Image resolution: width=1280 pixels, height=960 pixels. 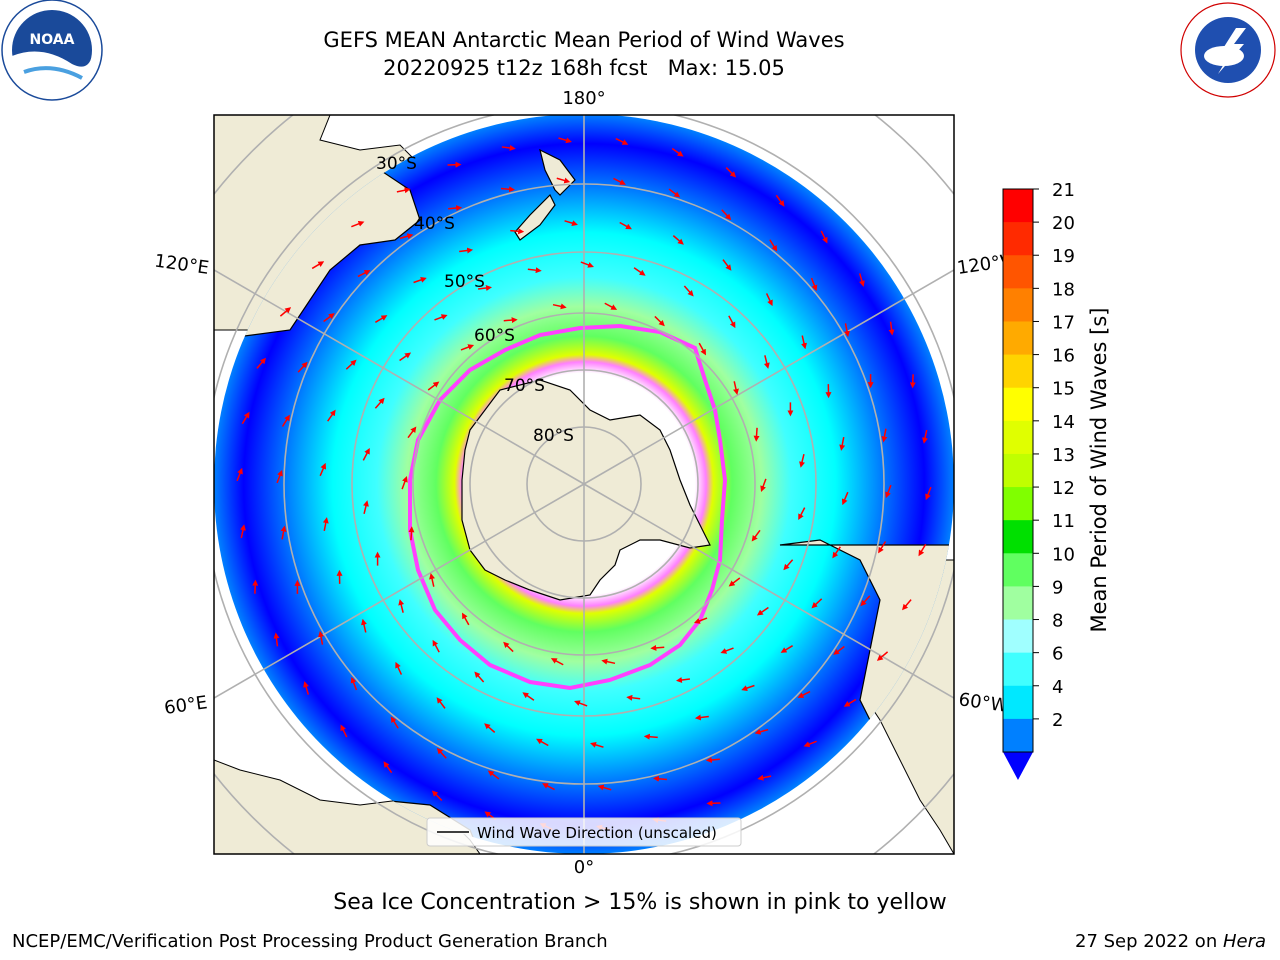 I want to click on lat-label-40s: 40°S, so click(x=434, y=224).